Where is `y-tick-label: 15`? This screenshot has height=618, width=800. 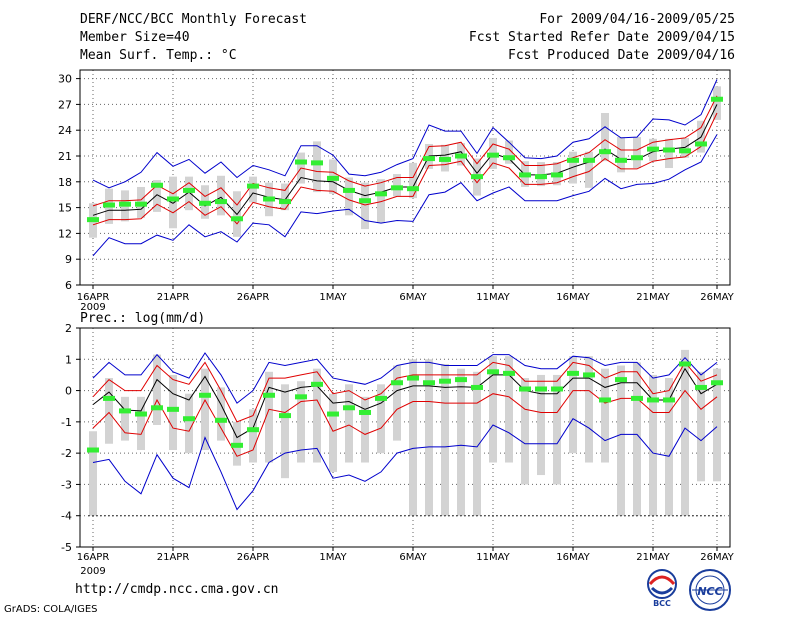 y-tick-label: 15 is located at coordinates (65, 208).